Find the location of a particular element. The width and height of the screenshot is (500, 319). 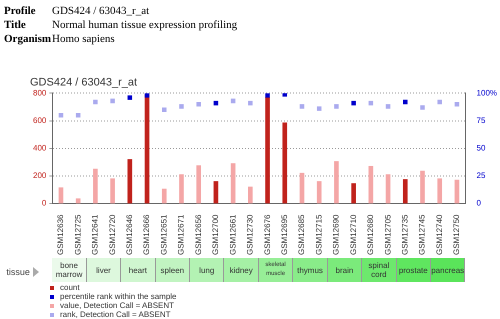

y-tick-label: 400 is located at coordinates (39, 148).